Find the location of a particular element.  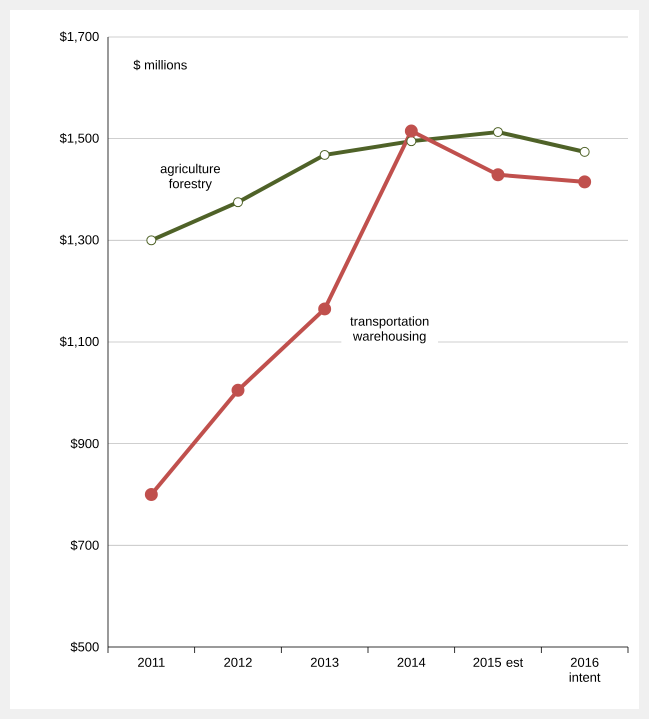

y-tick-label: $1,100 is located at coordinates (79, 342).